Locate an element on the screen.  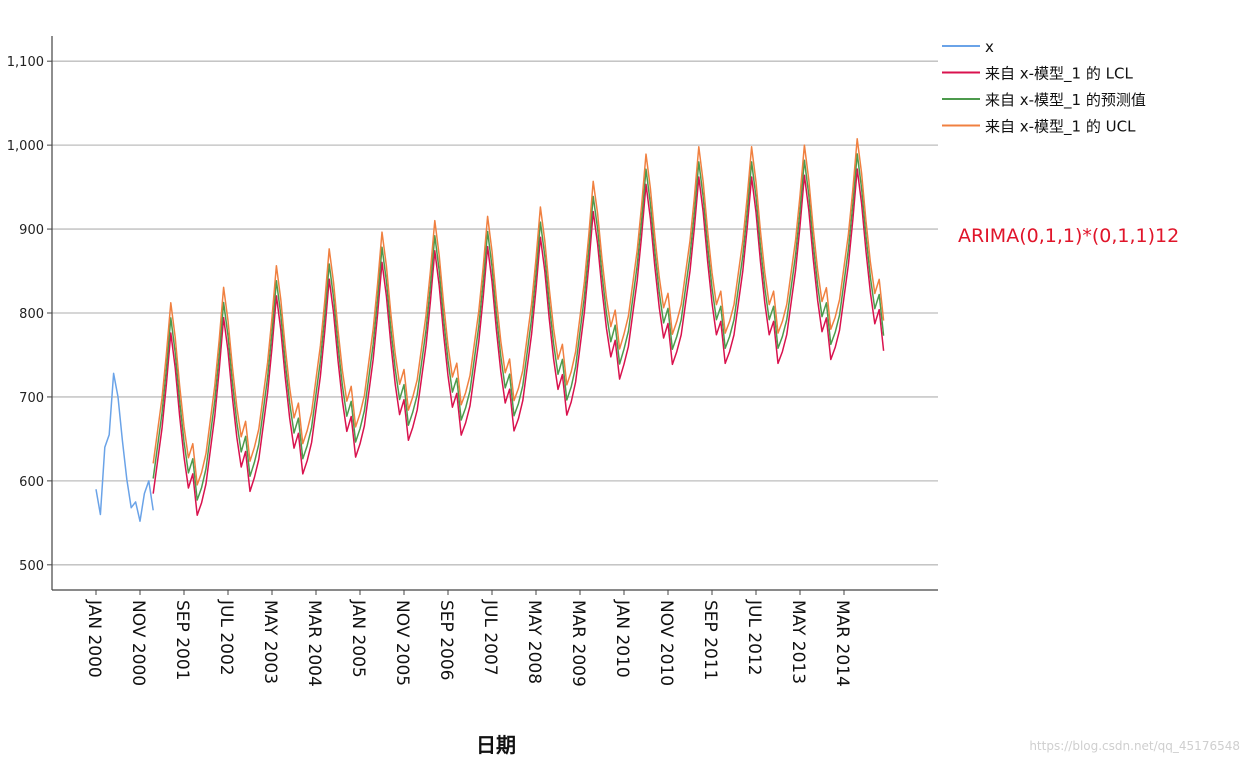
x-tick-label: JAN 2010 is located at coordinates (622, 638).